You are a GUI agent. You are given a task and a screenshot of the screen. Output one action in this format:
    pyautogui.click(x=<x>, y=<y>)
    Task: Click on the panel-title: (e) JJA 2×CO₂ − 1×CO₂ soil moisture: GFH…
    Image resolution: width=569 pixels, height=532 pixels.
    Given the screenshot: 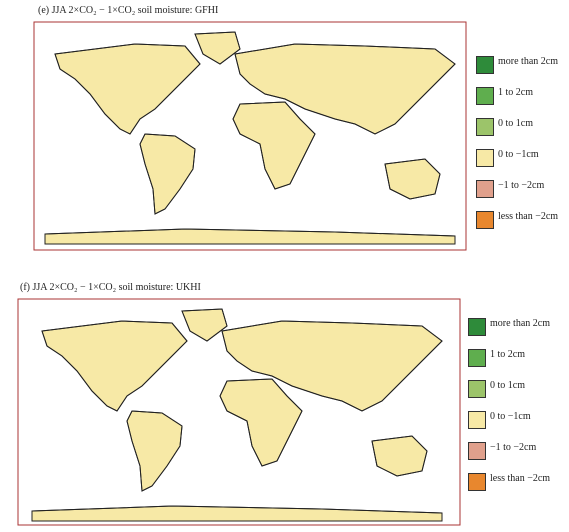 What is the action you would take?
    pyautogui.click(x=128, y=10)
    